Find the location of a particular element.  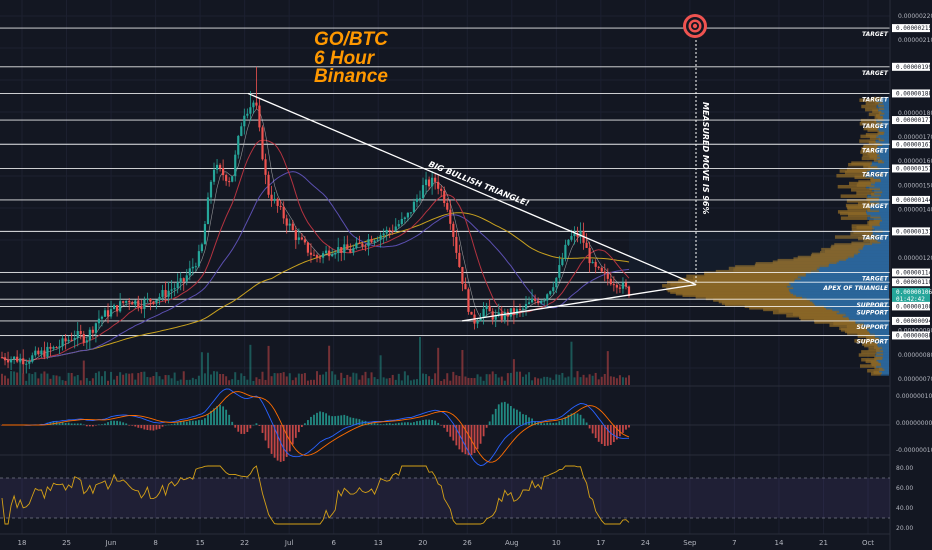

current-price-badge is located at coordinates (911, 294).